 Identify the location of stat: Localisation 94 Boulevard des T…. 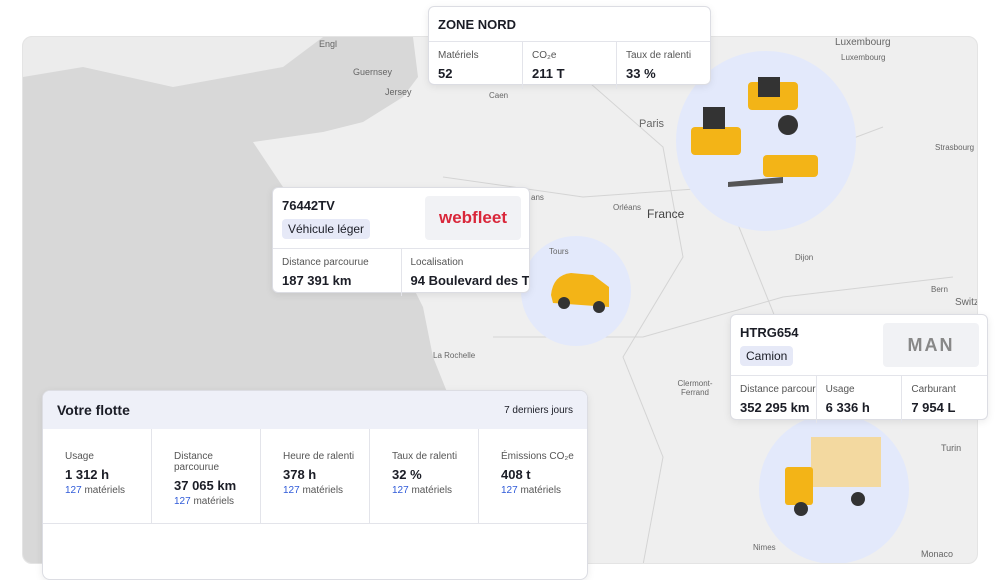
(465, 272).